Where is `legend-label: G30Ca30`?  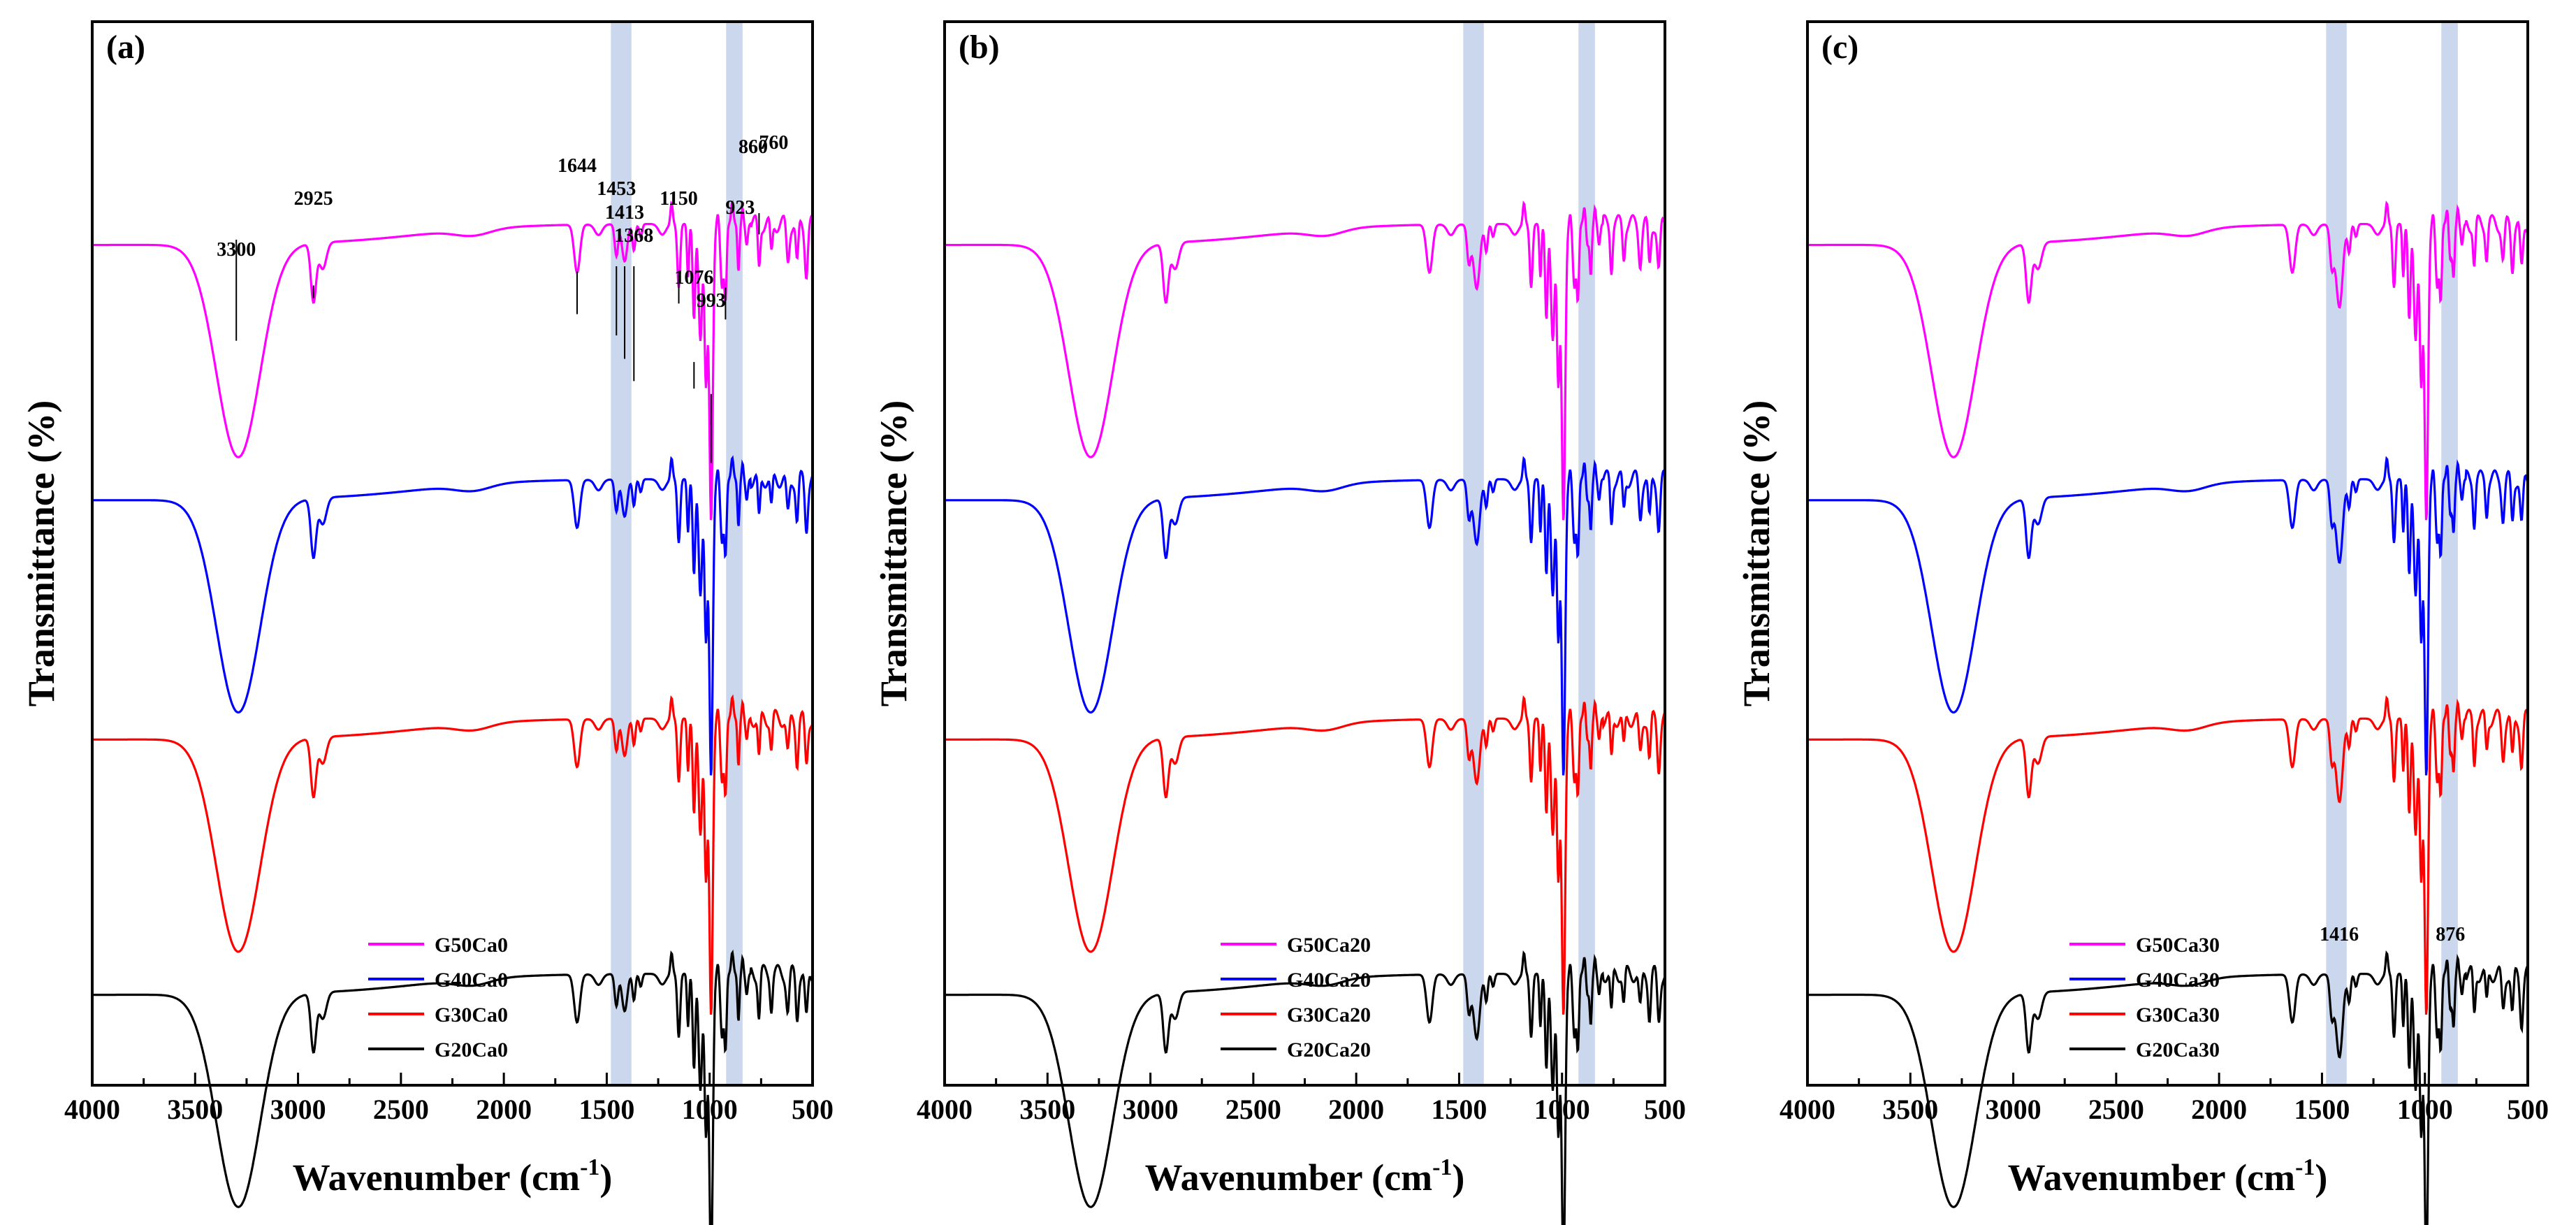
legend-label: G30Ca30 is located at coordinates (2178, 1015).